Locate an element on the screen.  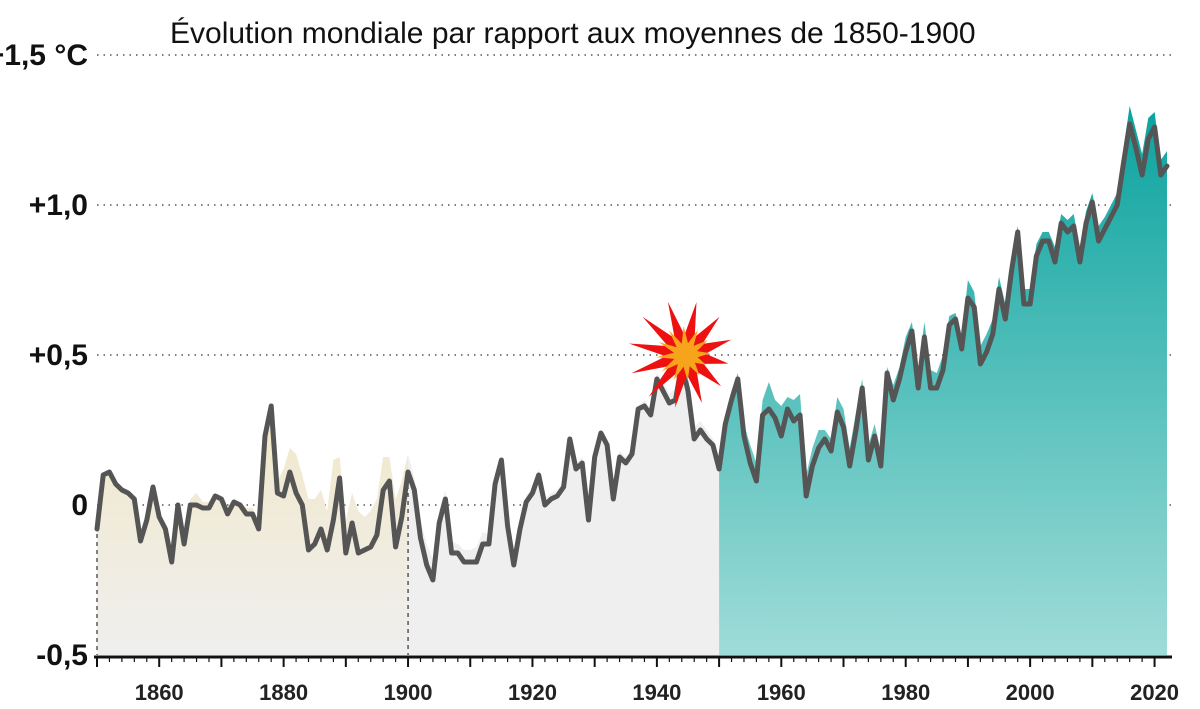
x-tick-label: 1880 is located at coordinates (283, 692).